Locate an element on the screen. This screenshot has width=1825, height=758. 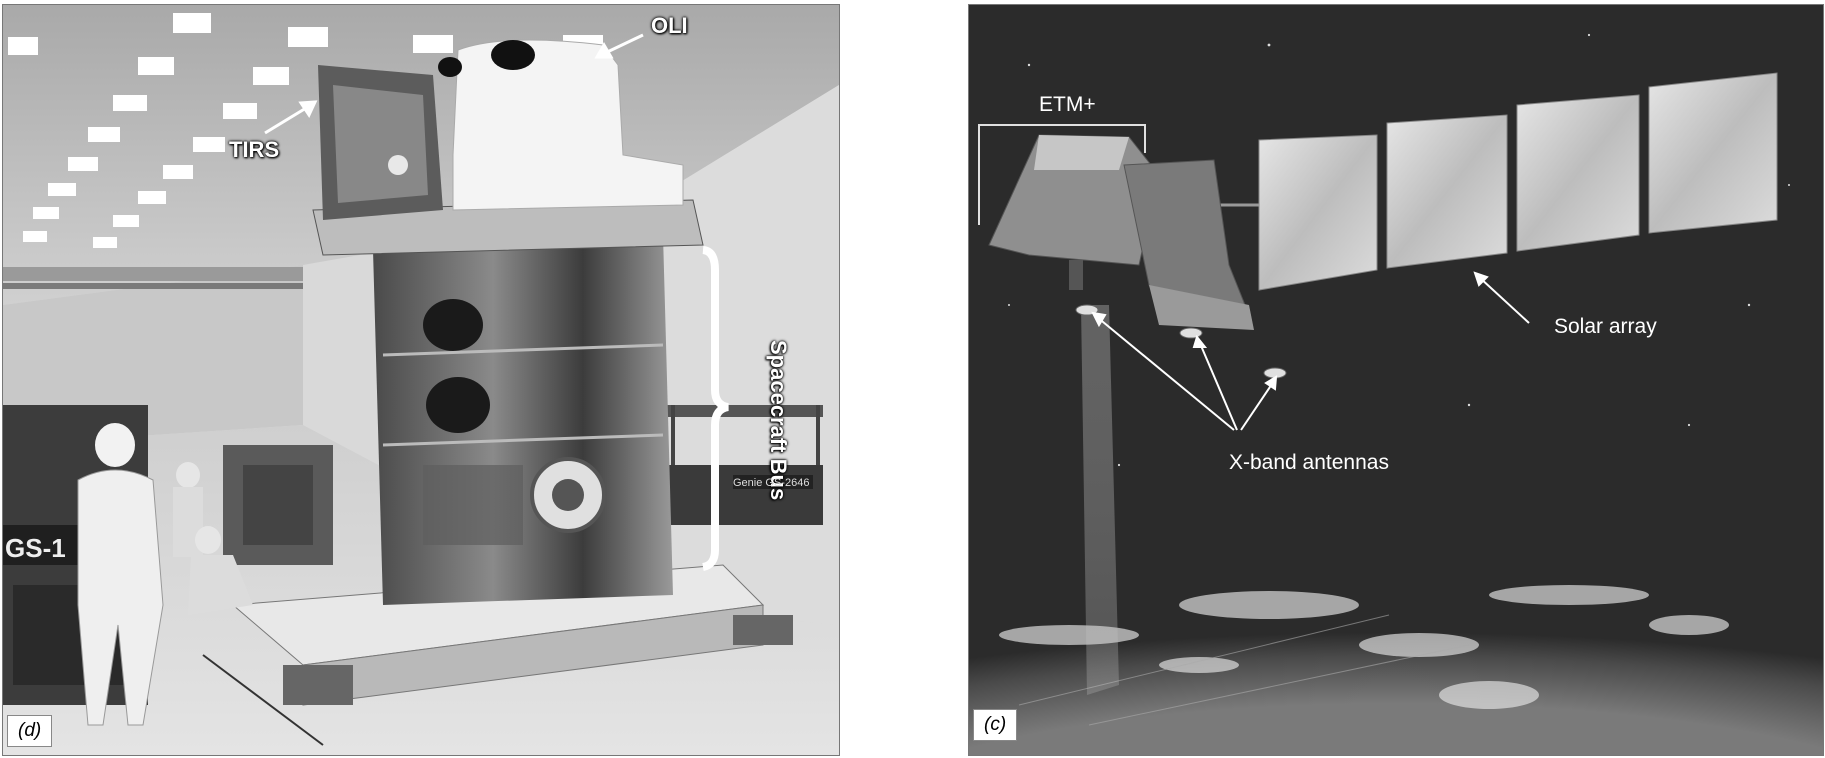
solar-array-label: Solar array is located at coordinates (1605, 326).